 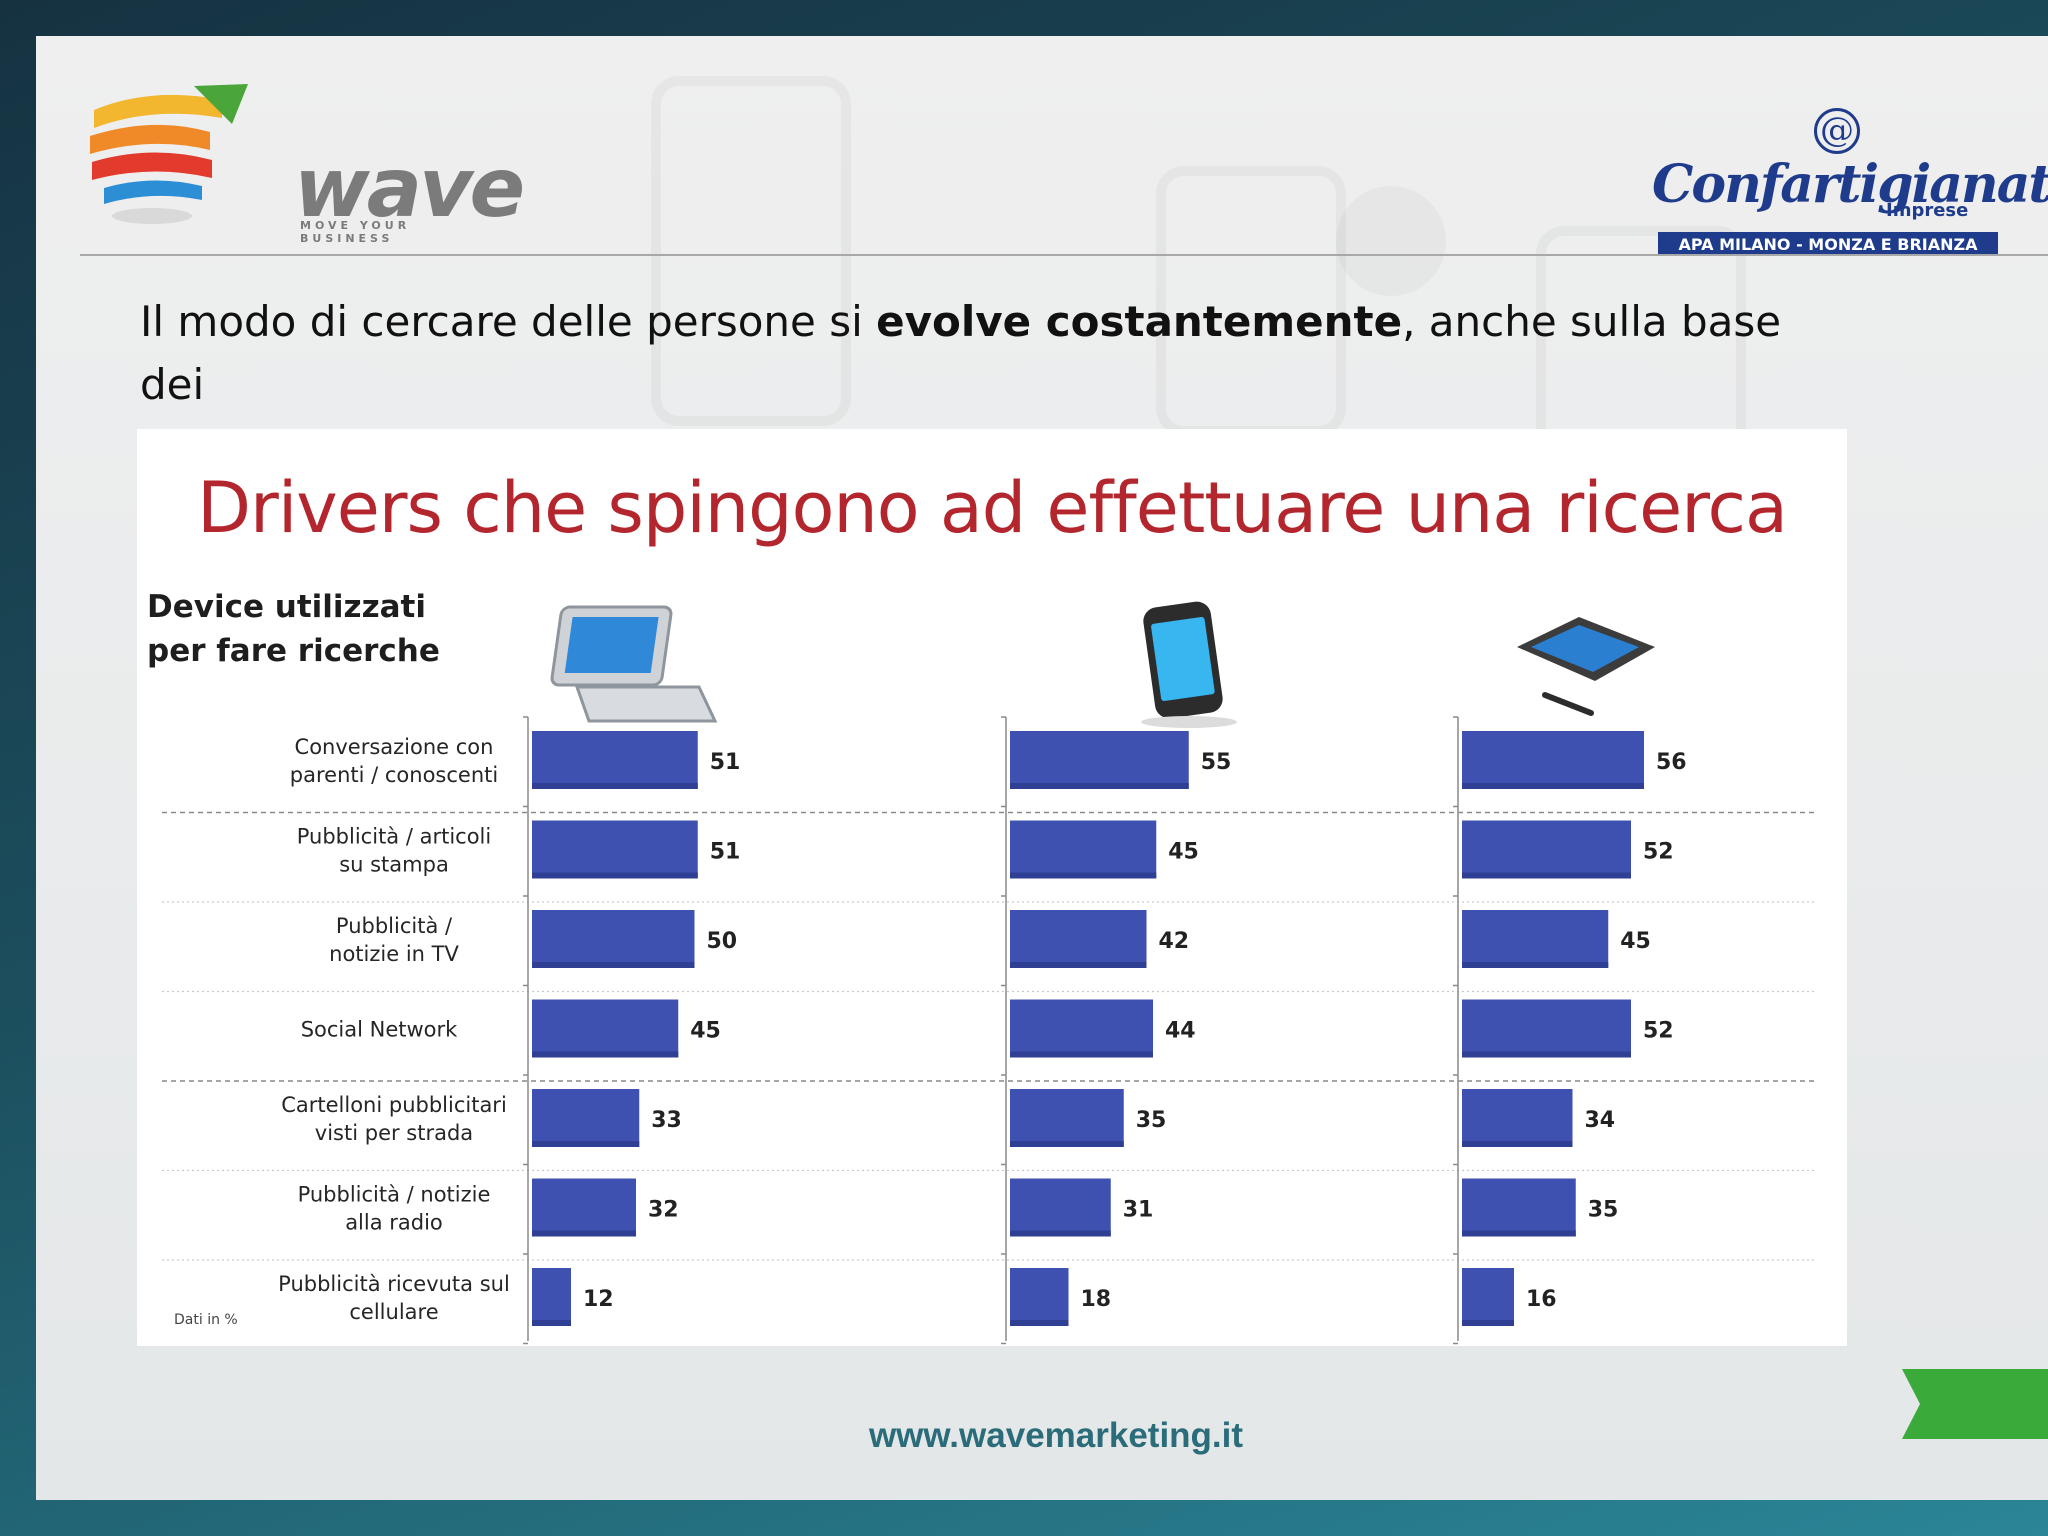 I want to click on value-label: 56, so click(x=1671, y=762).